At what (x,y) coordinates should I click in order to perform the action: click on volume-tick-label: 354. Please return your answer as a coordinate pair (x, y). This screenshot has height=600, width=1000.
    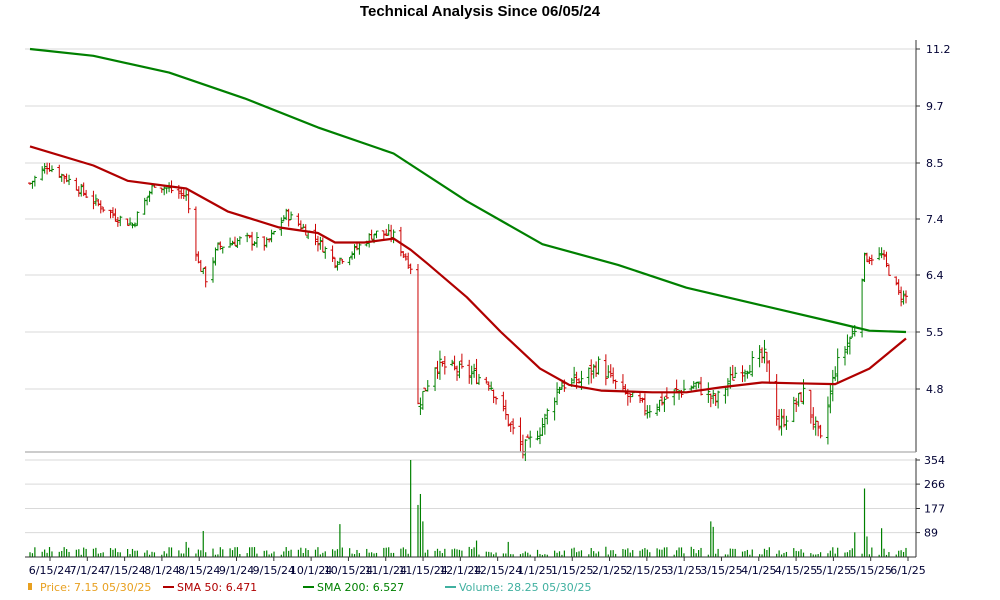
    Looking at the image, I should click on (934, 460).